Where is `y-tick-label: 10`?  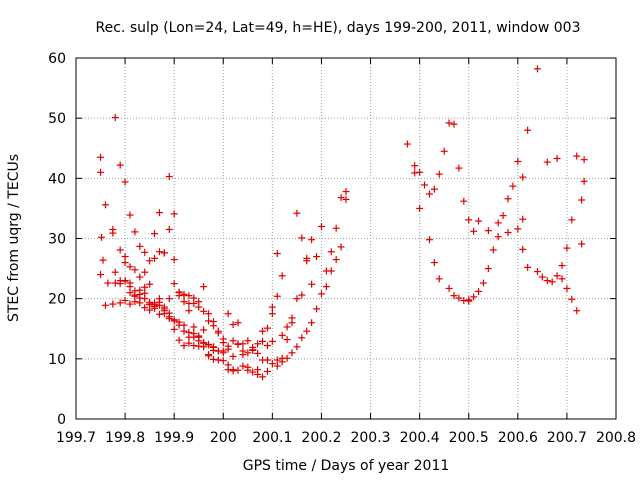 y-tick-label: 10 is located at coordinates (57, 360).